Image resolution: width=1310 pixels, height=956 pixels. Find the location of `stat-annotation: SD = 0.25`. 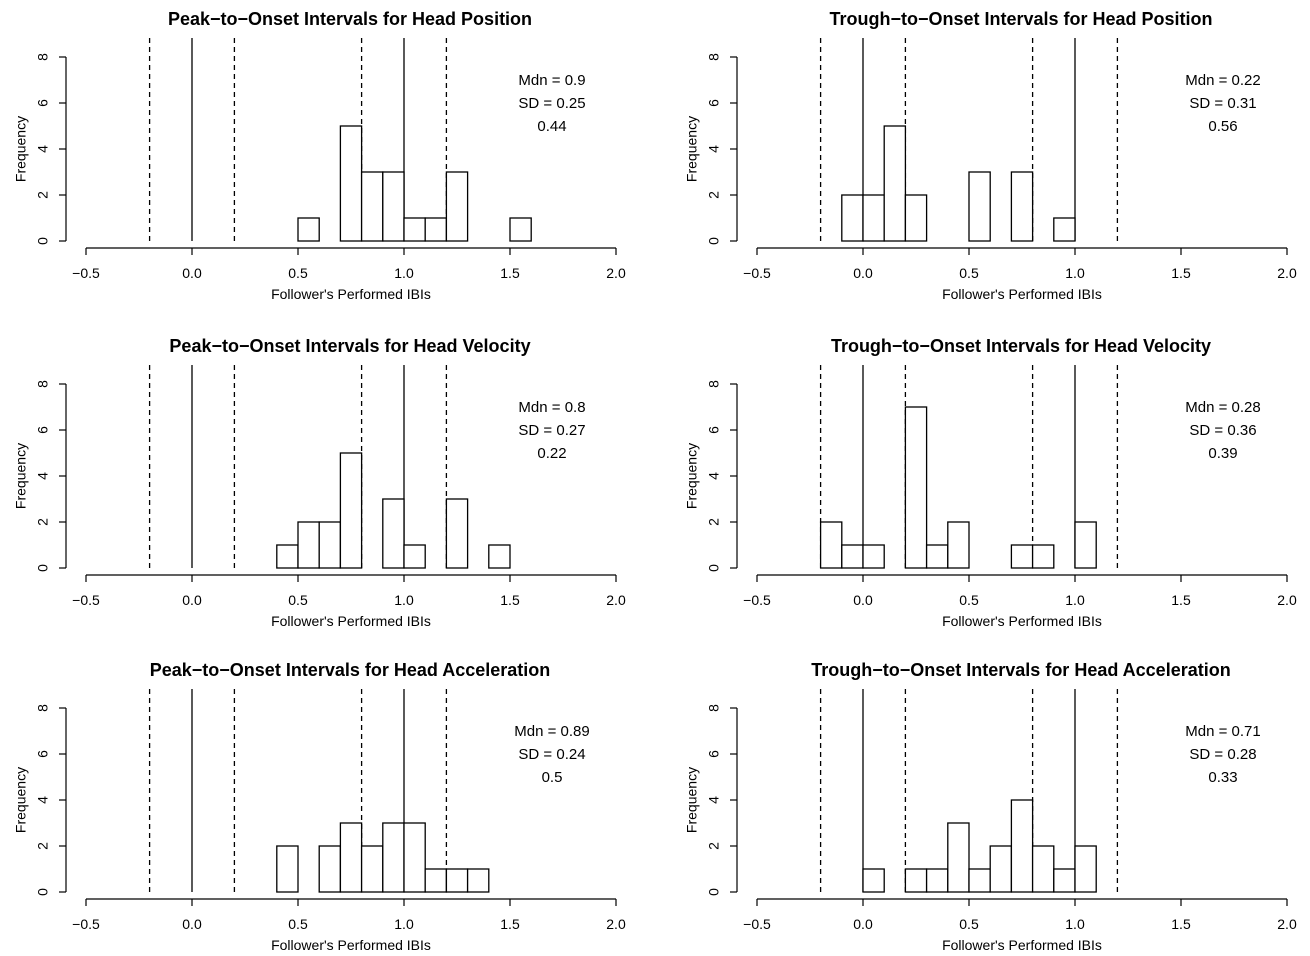

stat-annotation: SD = 0.25 is located at coordinates (551, 103).